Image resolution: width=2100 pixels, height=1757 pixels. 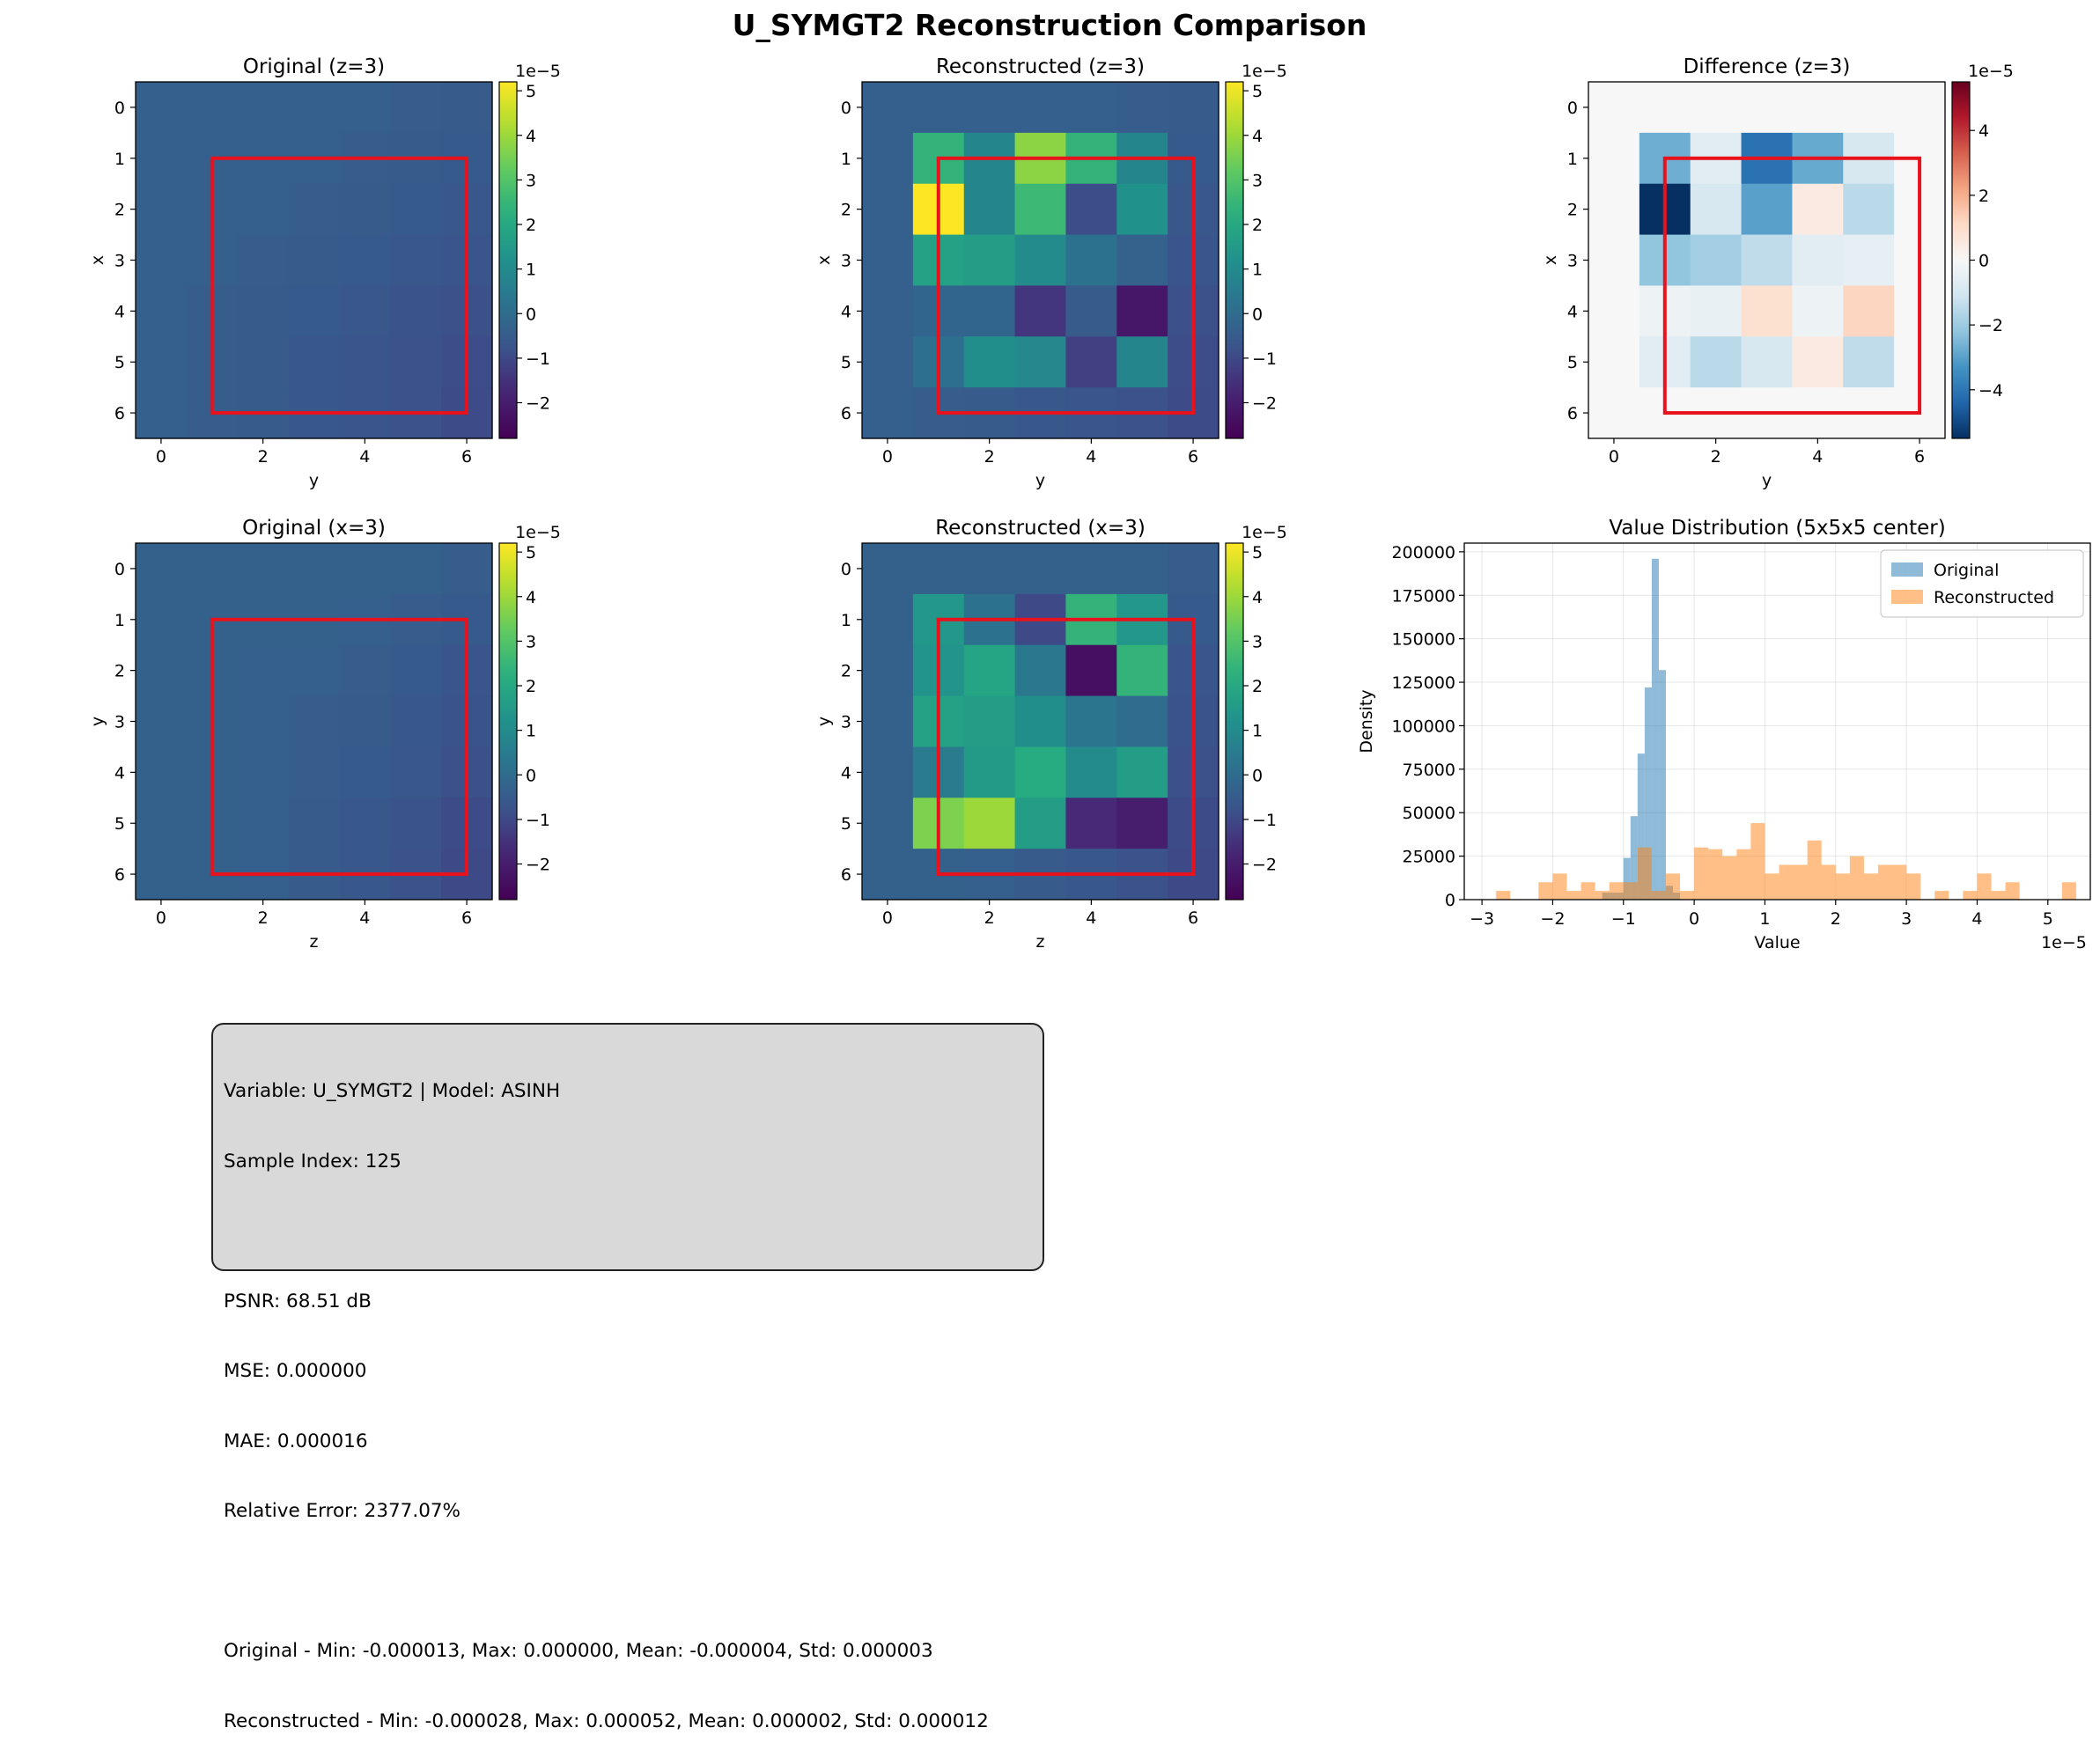 I want to click on legend, so click(x=1982, y=584).